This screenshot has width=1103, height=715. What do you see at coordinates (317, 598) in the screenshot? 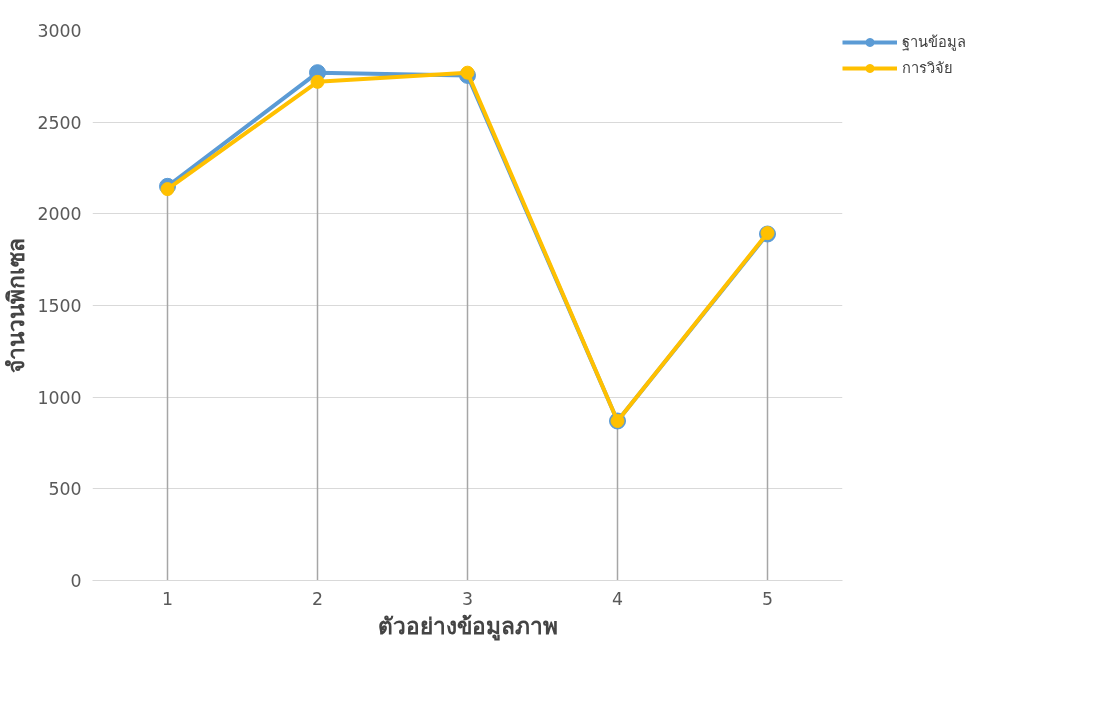
I see `x-tick-label: 2` at bounding box center [317, 598].